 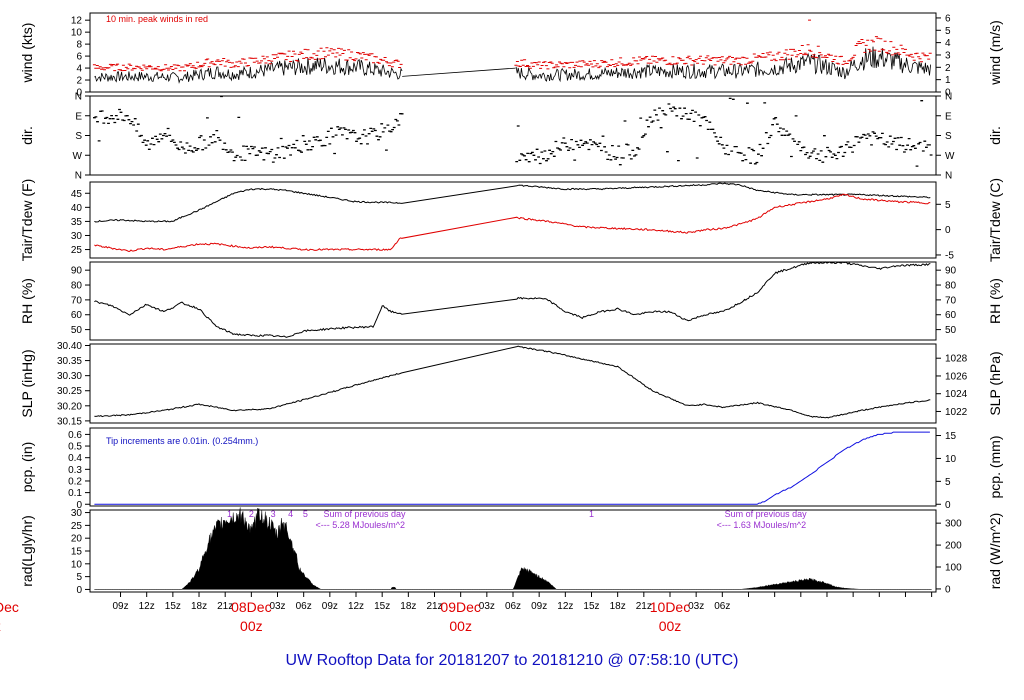 What do you see at coordinates (77, 250) in the screenshot?
I see `temp-left-tick-label: 25` at bounding box center [77, 250].